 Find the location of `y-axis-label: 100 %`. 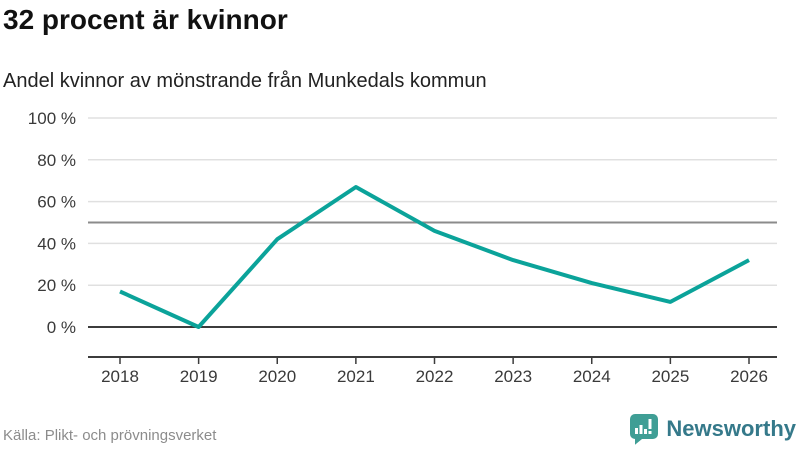

y-axis-label: 100 % is located at coordinates (52, 118).